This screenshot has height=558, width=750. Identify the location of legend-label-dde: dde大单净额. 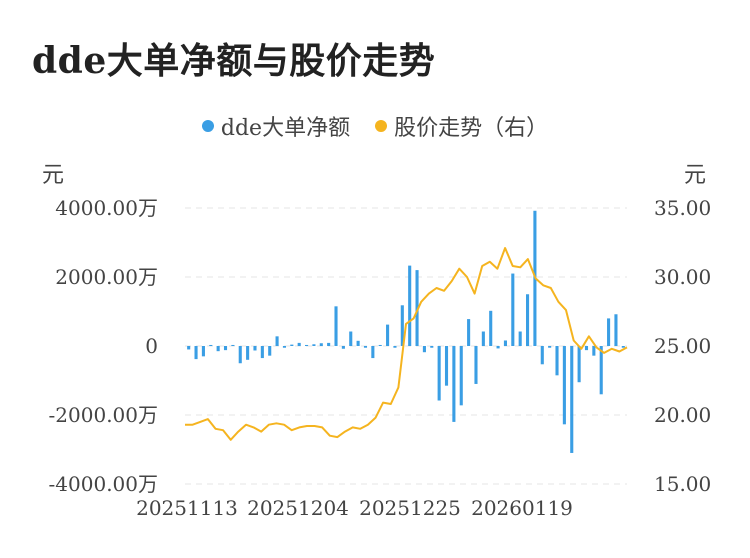
(285, 128).